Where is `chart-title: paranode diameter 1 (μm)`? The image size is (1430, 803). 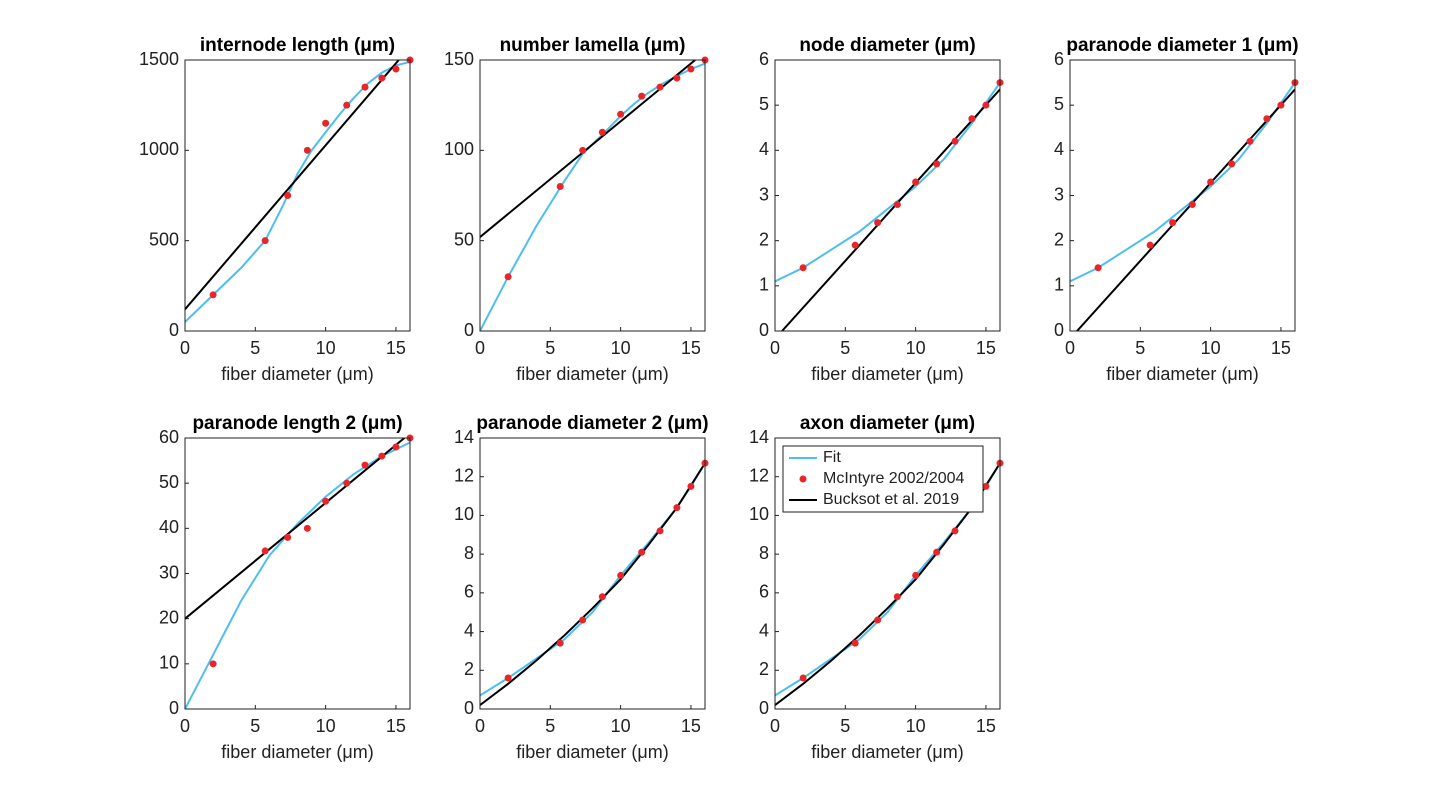 chart-title: paranode diameter 1 (μm) is located at coordinates (1182, 45).